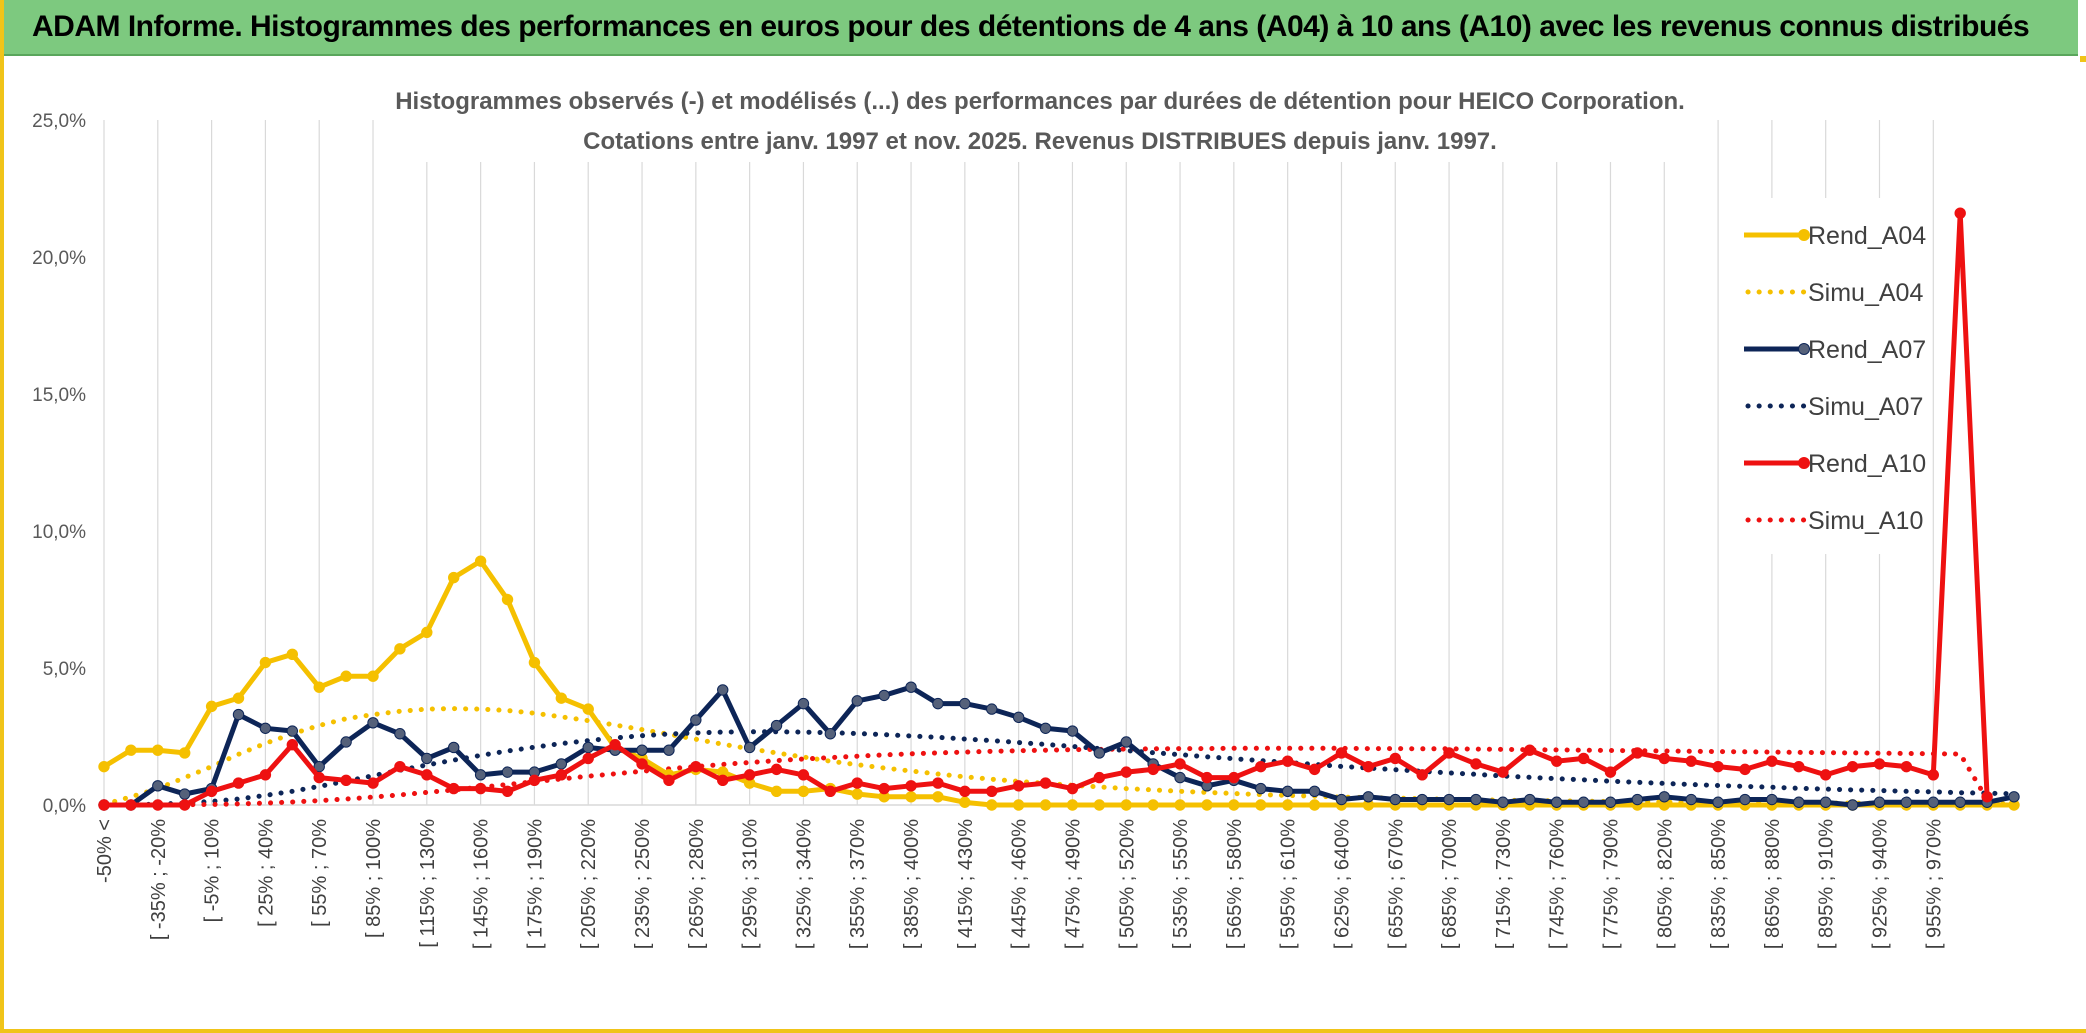 Image resolution: width=2086 pixels, height=1033 pixels. Describe the element at coordinates (912, 884) in the screenshot. I see `x-tick-label: [ 385% ; 400%` at that location.